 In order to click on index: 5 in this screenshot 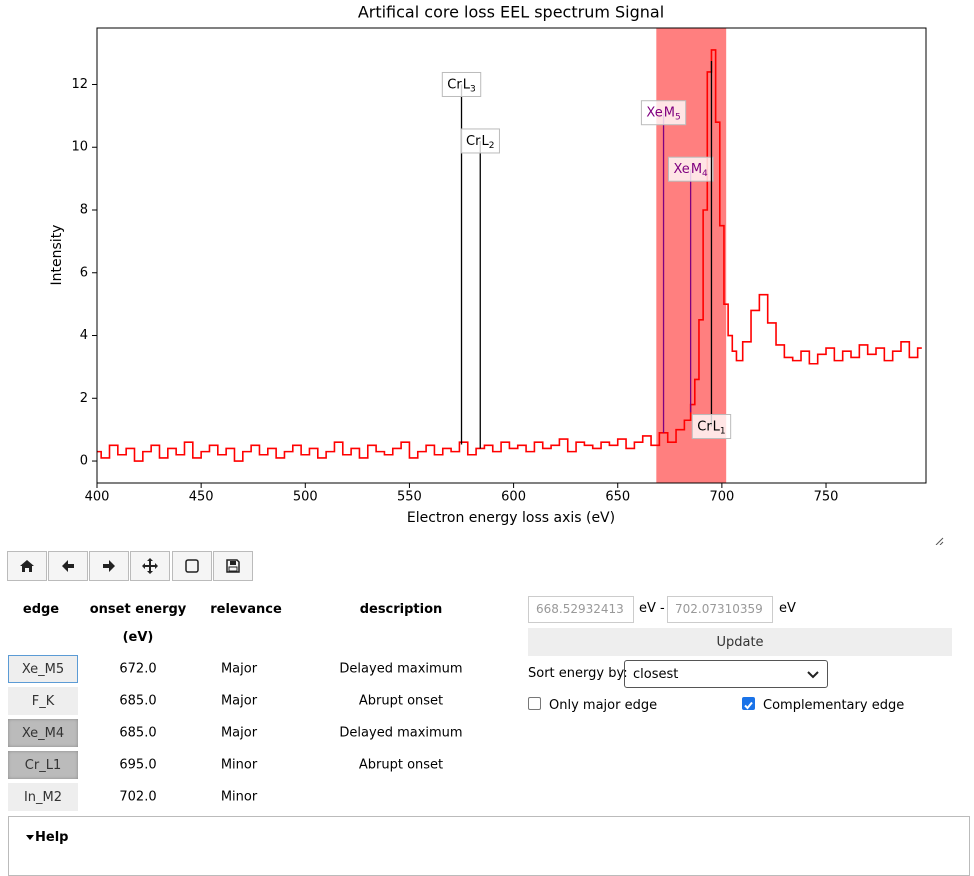, I will do `click(678, 117)`.